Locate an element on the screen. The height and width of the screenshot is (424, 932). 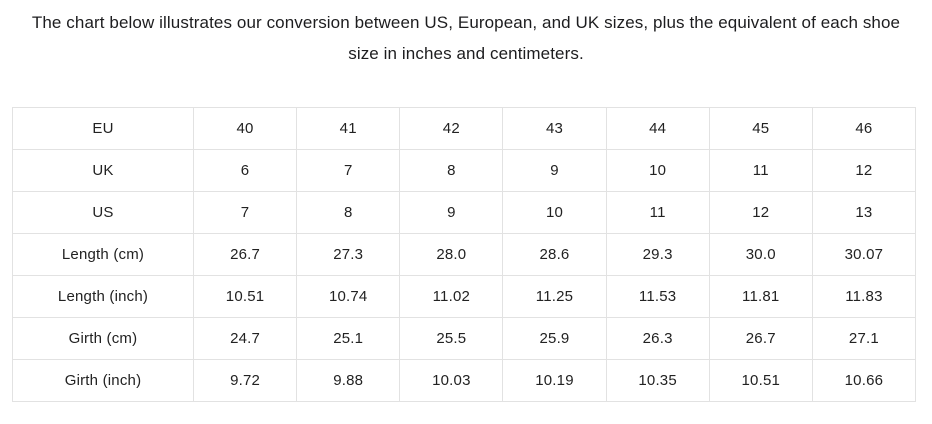
row-header-us: US is located at coordinates (103, 212).